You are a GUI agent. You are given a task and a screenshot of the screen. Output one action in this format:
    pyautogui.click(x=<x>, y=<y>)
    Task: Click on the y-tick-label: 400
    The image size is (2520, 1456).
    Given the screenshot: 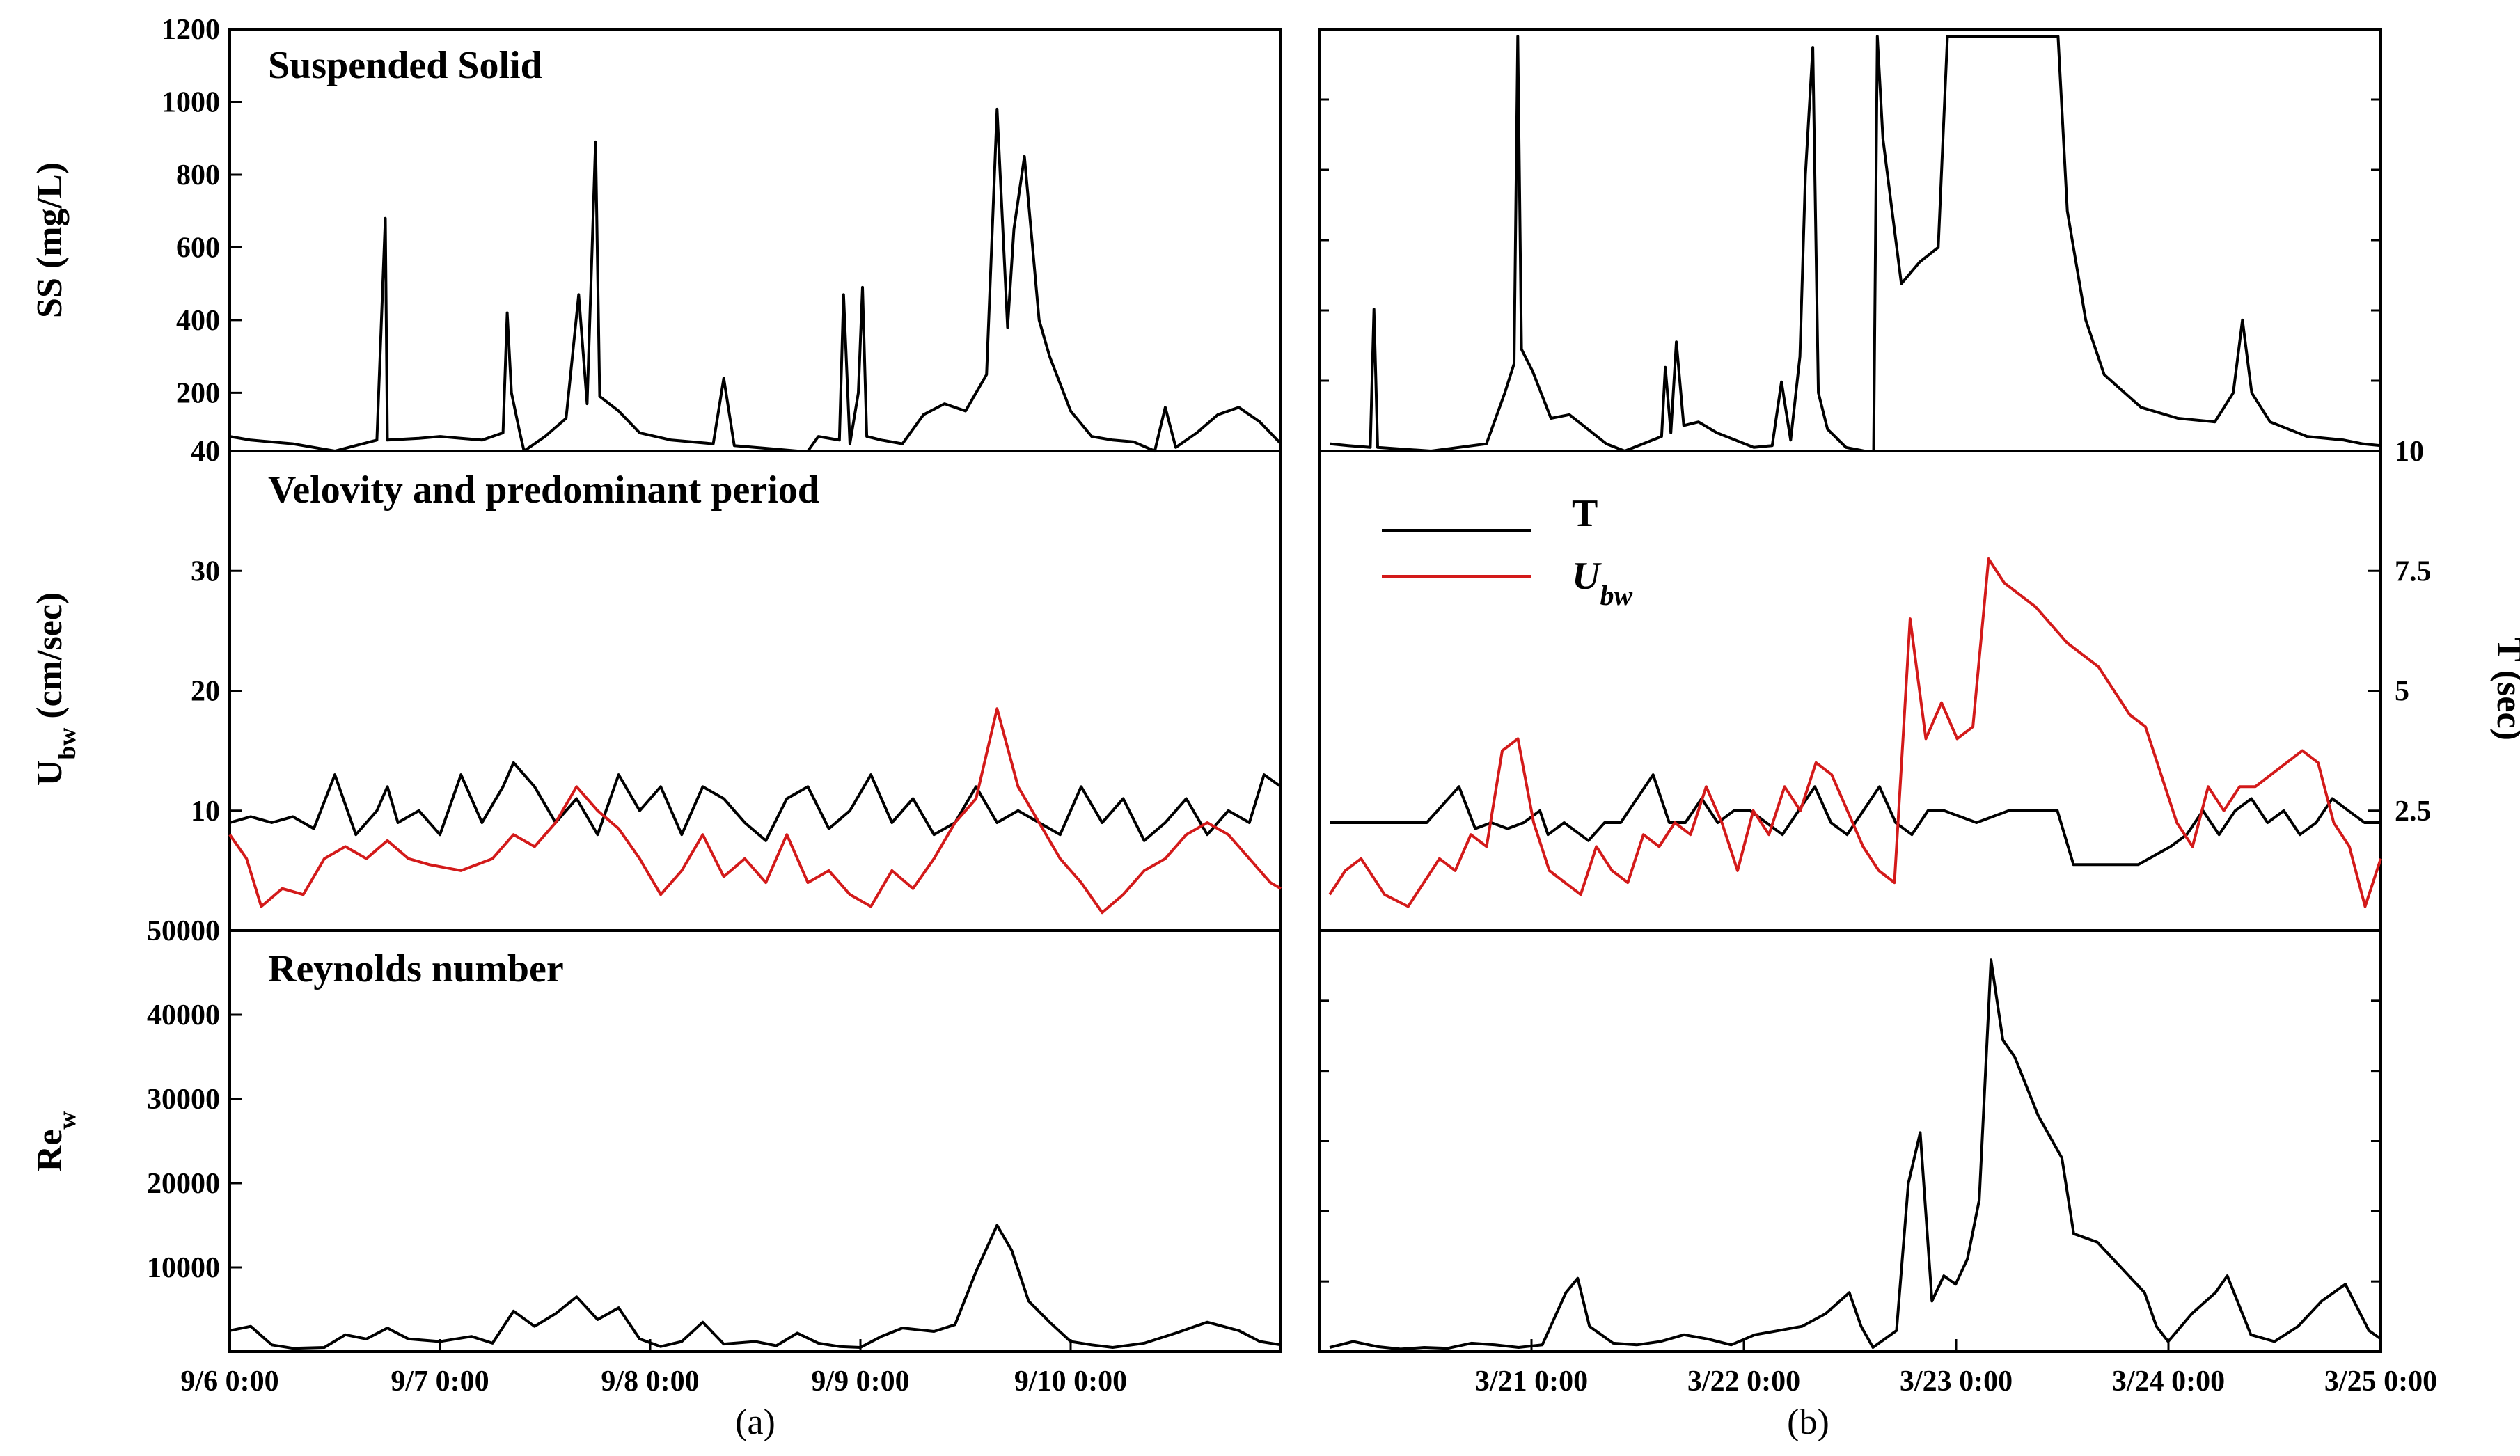 What is the action you would take?
    pyautogui.click(x=198, y=321)
    